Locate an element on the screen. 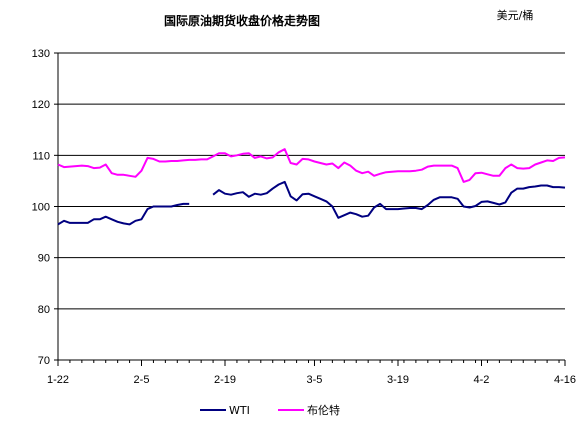  y-tick-label: 110 is located at coordinates (41, 156).